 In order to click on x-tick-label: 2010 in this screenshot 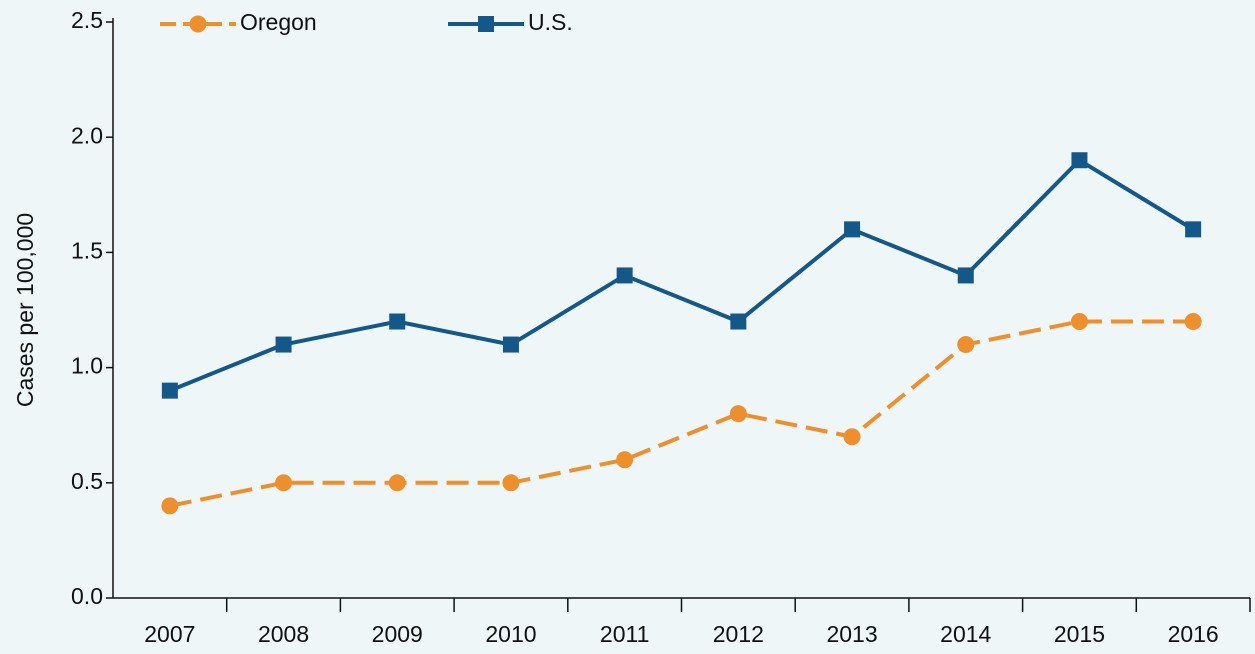, I will do `click(510, 634)`.